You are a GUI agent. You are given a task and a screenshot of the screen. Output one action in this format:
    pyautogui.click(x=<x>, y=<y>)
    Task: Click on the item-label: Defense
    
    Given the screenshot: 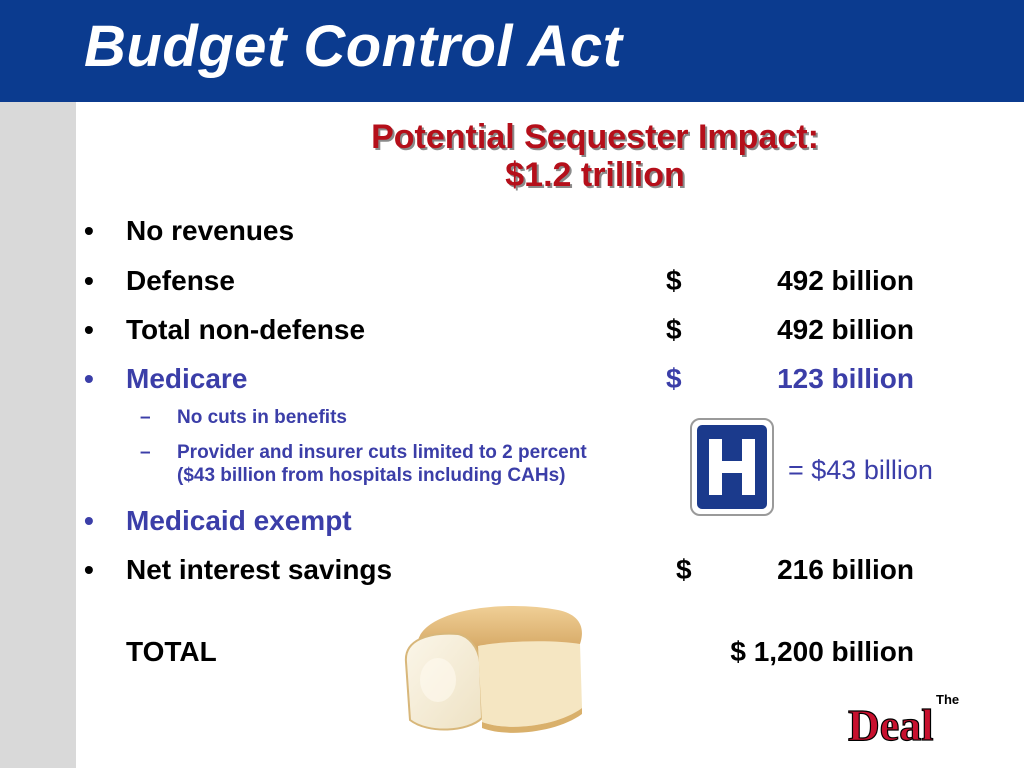 What is the action you would take?
    pyautogui.click(x=180, y=280)
    